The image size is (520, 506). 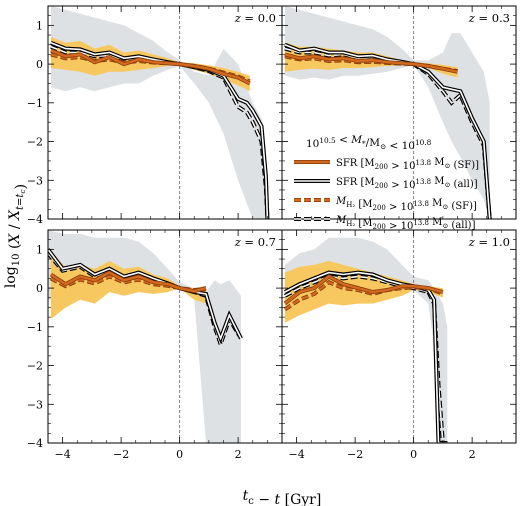 What do you see at coordinates (16, 236) in the screenshot?
I see `y-axis-label: log10 (X / Xt=tc)` at bounding box center [16, 236].